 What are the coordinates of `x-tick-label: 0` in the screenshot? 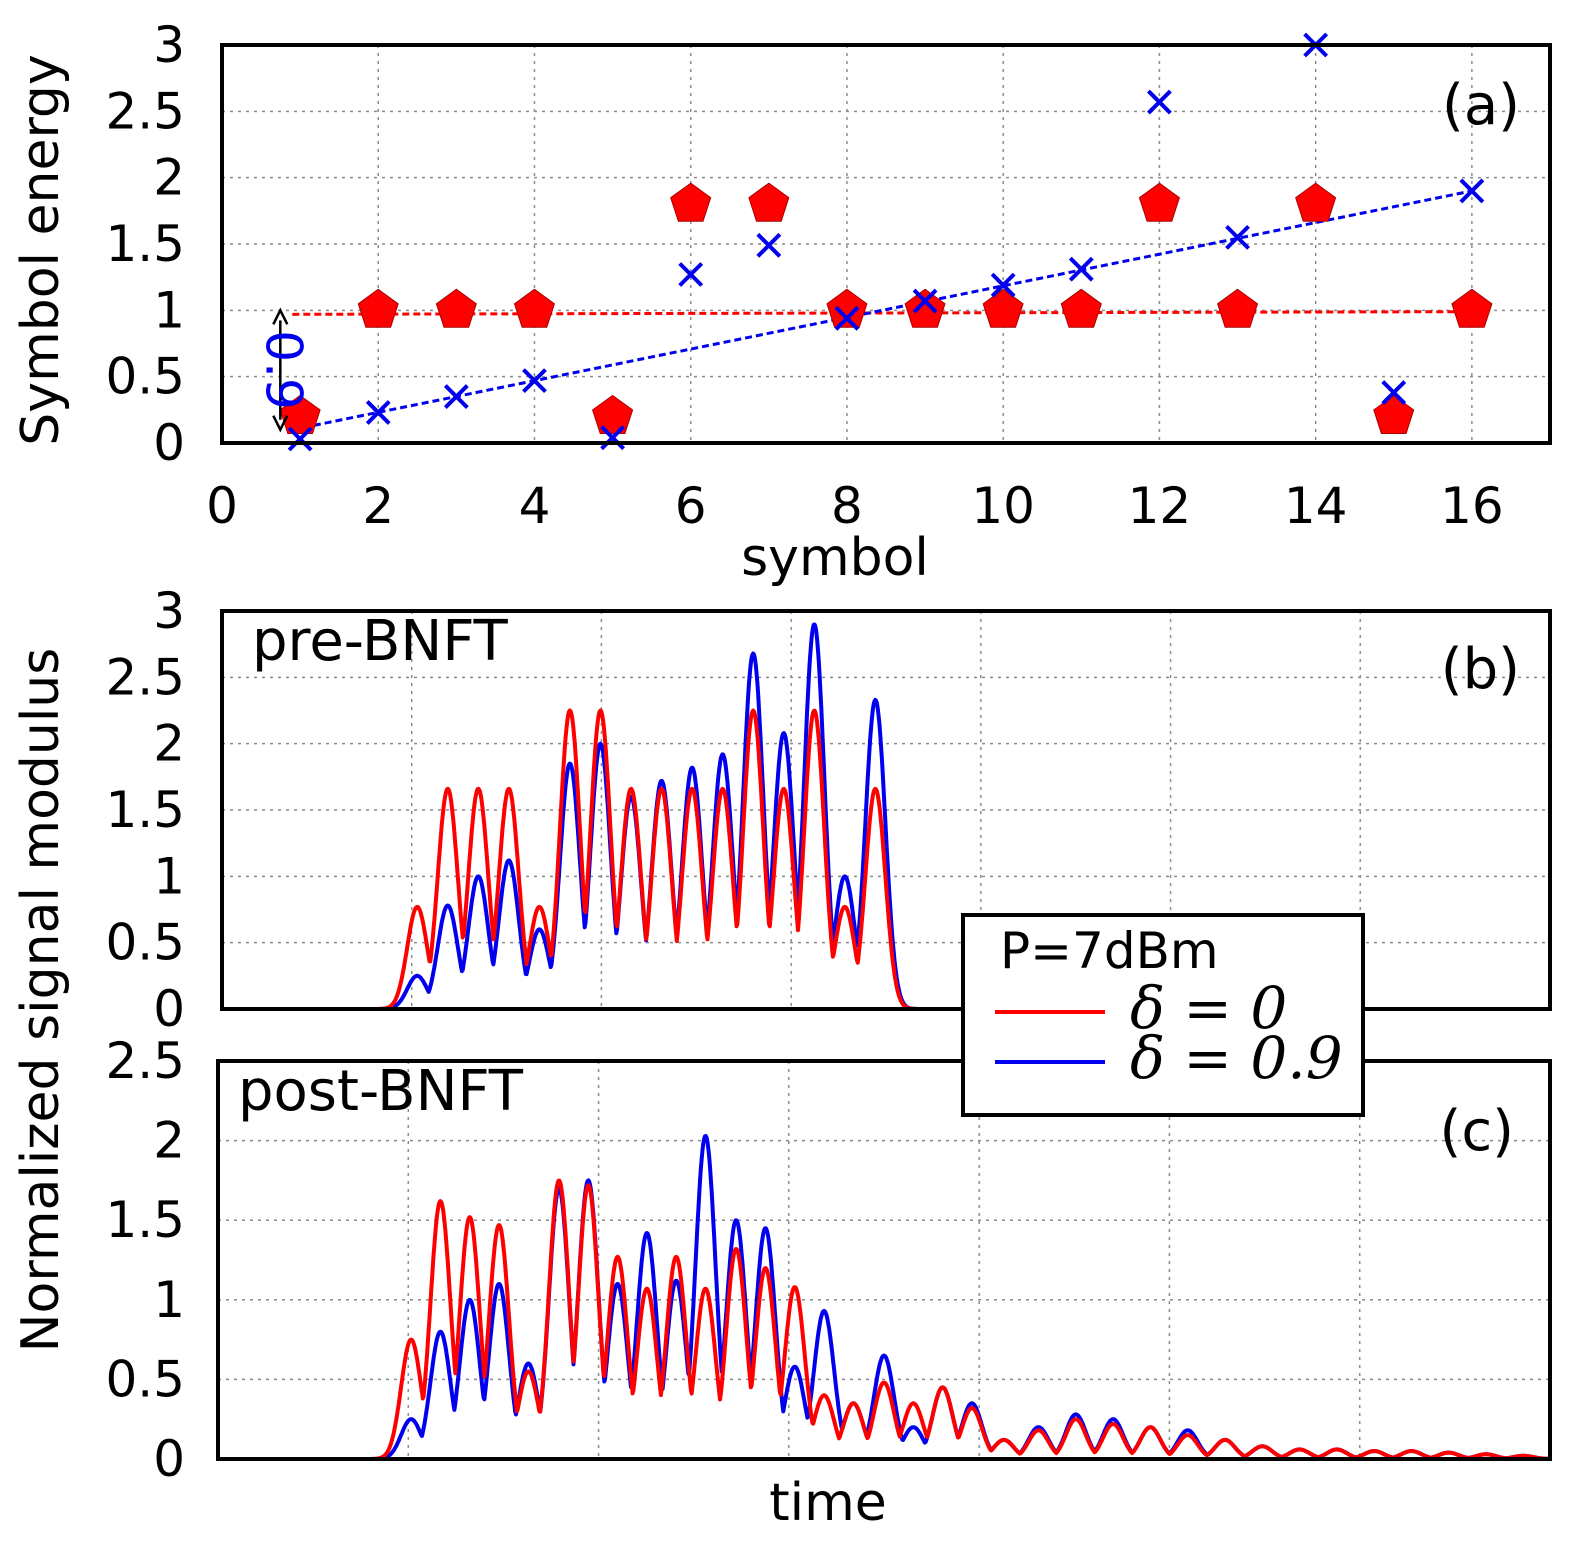 It's located at (222, 506).